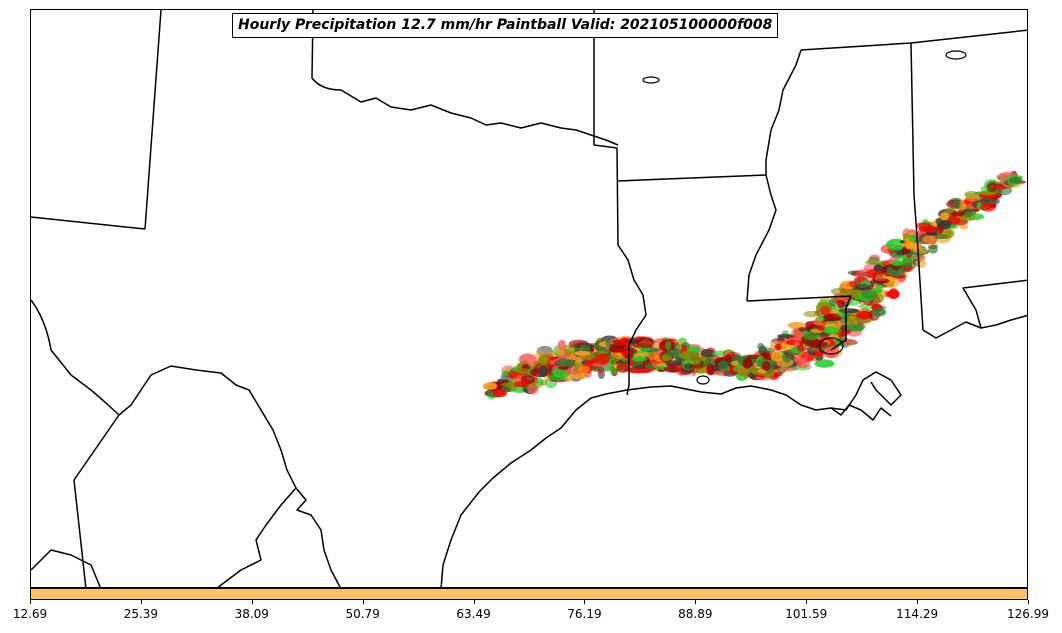  I want to click on colorbar-tick-label: 12.69, so click(30, 614).